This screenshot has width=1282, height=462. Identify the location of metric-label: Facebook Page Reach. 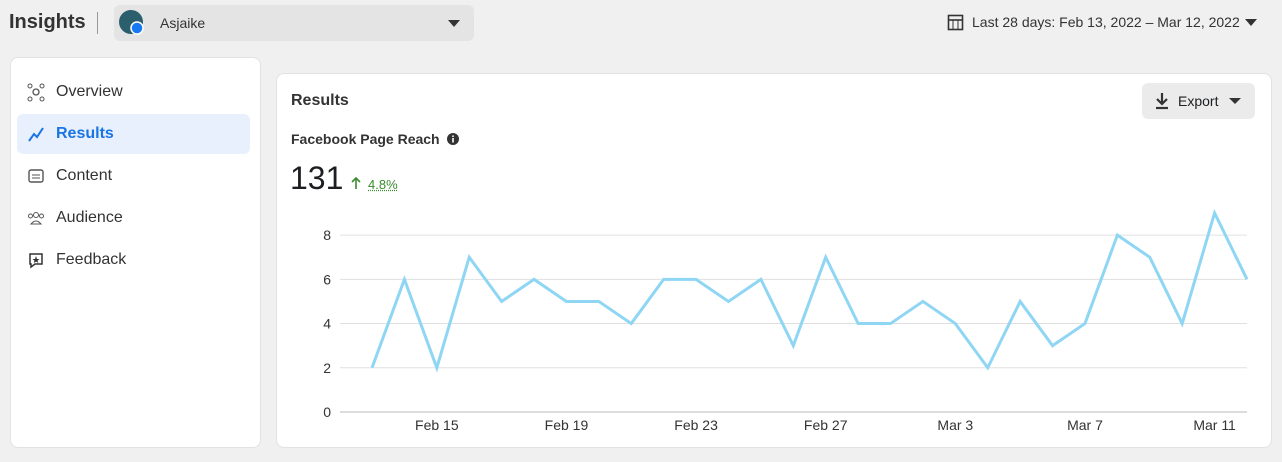
(375, 139).